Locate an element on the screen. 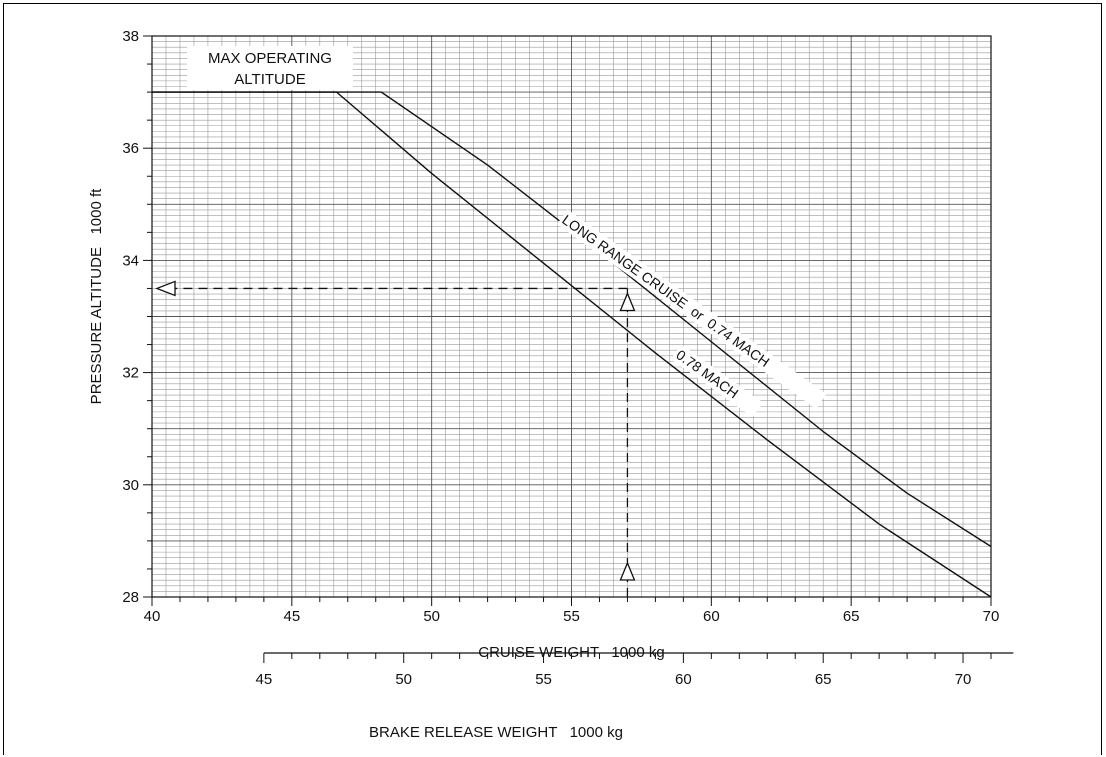 The height and width of the screenshot is (757, 1106). x-axis-label: CRUISE WEIGHT 1000 kg is located at coordinates (571, 652).